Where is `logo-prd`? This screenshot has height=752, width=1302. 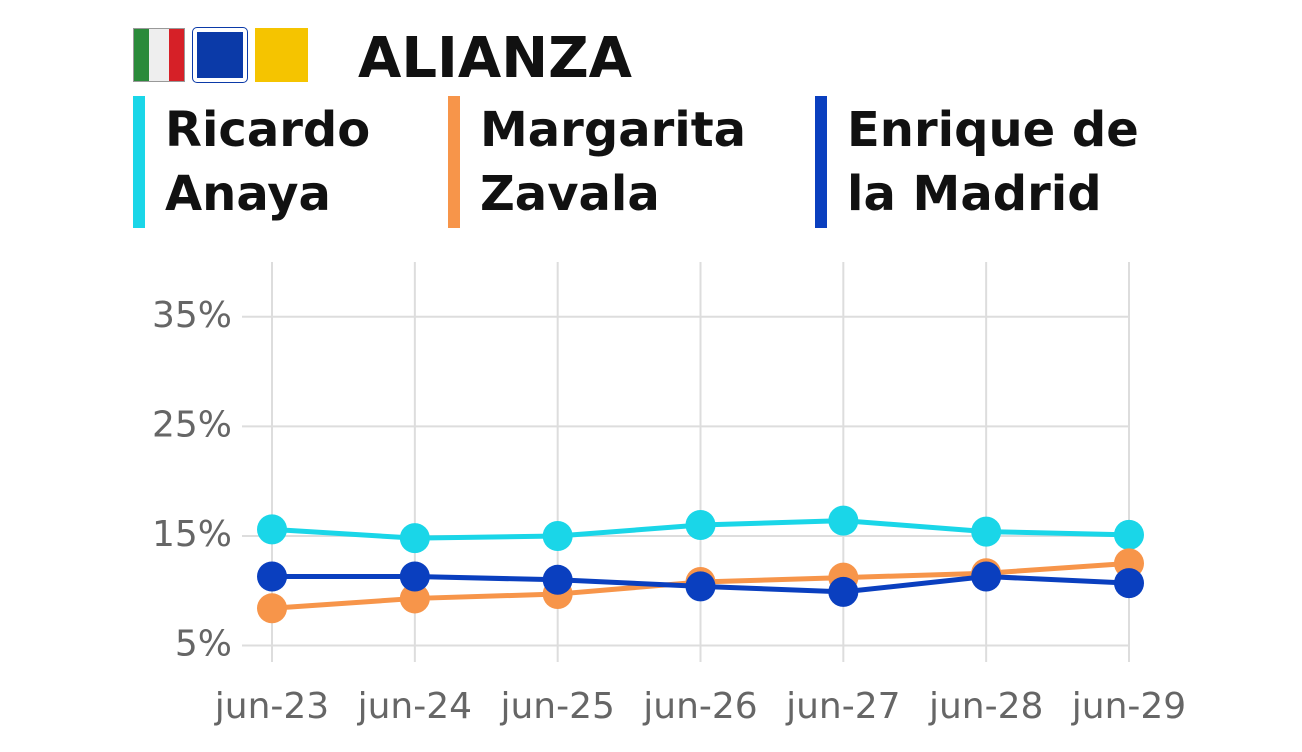
logo-prd is located at coordinates (159, 55).